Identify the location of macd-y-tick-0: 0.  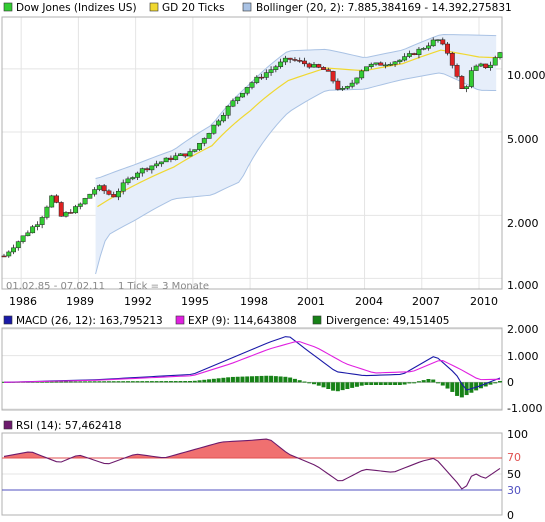
(510, 382).